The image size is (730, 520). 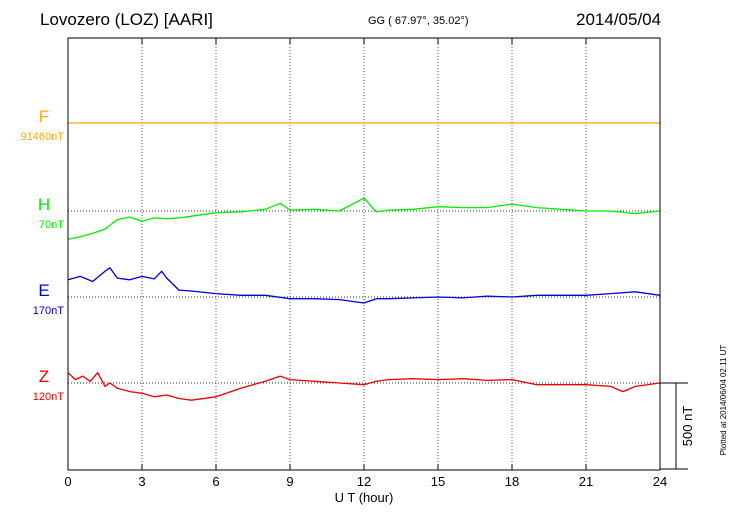 What do you see at coordinates (619, 19) in the screenshot?
I see `chart-date: 2014/05/04` at bounding box center [619, 19].